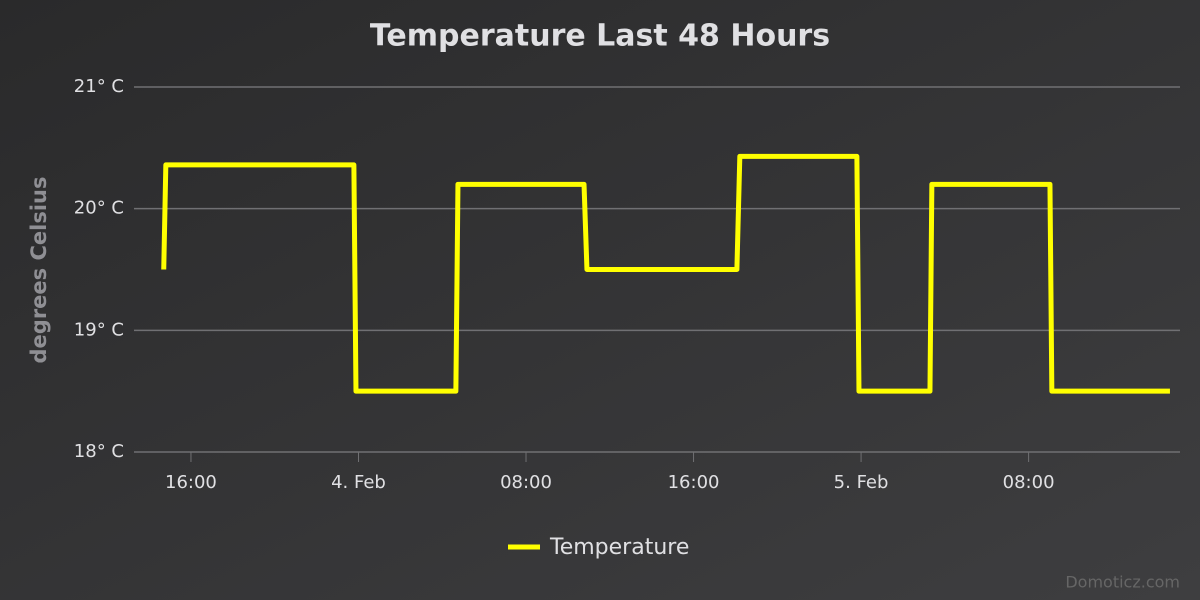  What do you see at coordinates (39, 270) in the screenshot?
I see `y-axis-title: degrees Celsius` at bounding box center [39, 270].